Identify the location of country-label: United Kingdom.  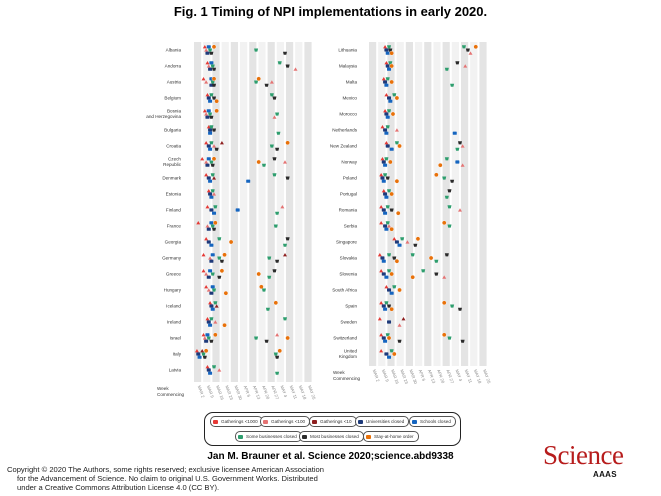
(348, 354).